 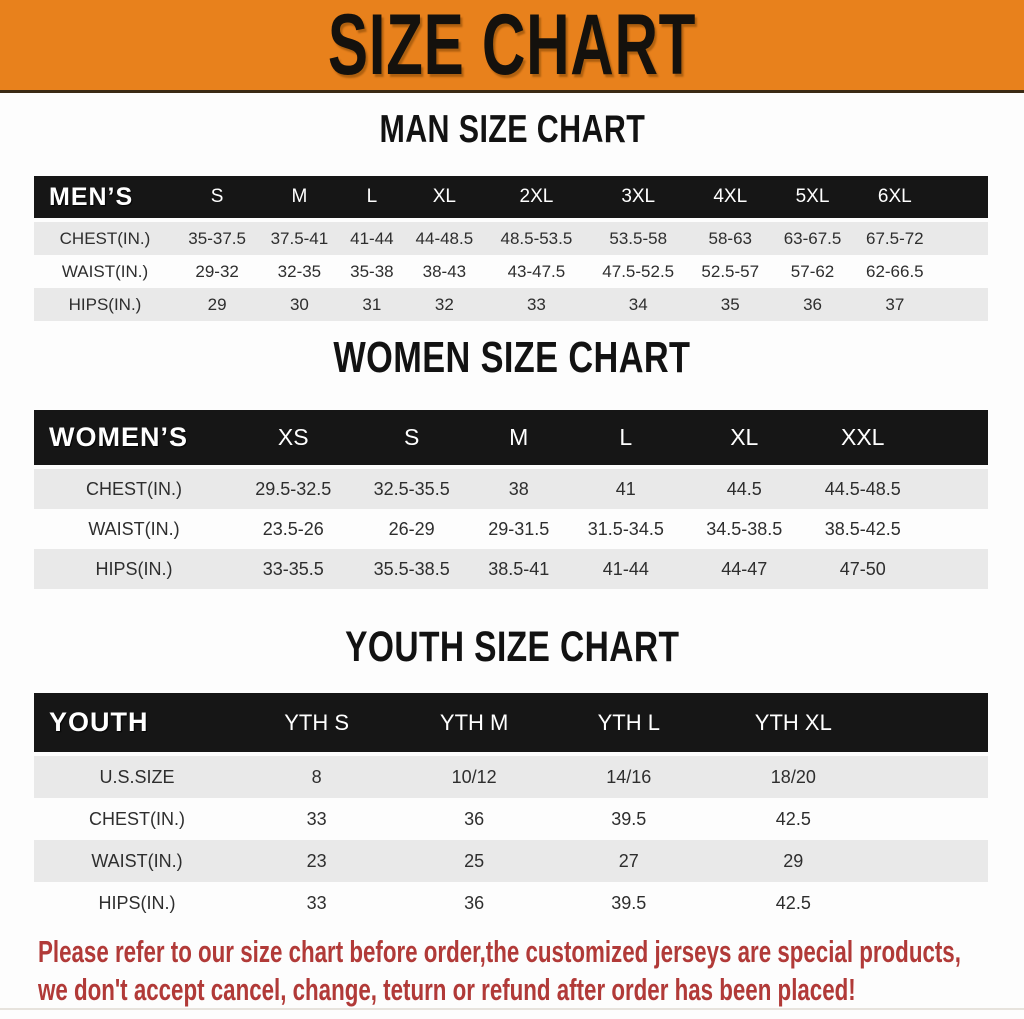 What do you see at coordinates (730, 271) in the screenshot?
I see `men-waist-in-4xl: 52.5-57` at bounding box center [730, 271].